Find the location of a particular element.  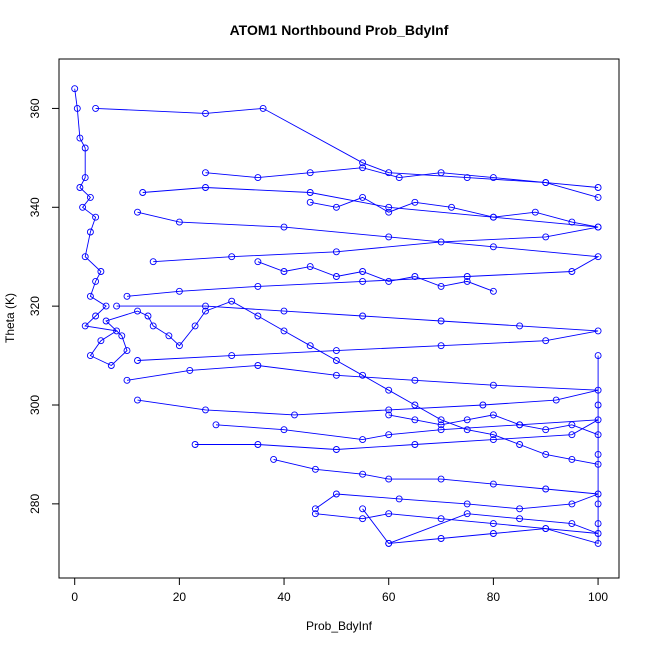

chart-title: ATOM1 Northbound Prob_BdyInf is located at coordinates (339, 30).